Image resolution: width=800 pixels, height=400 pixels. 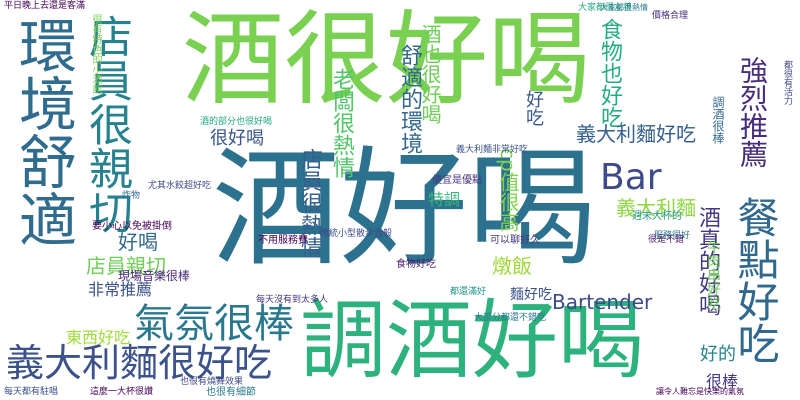 What do you see at coordinates (508, 190) in the screenshot?
I see `word: cp值很高` at bounding box center [508, 190].